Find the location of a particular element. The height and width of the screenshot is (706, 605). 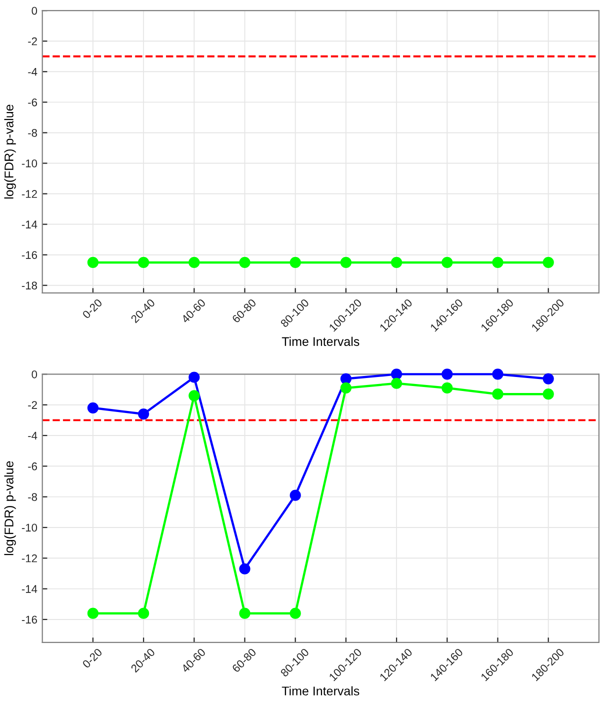

y-tick-label: -18 is located at coordinates (30, 286).